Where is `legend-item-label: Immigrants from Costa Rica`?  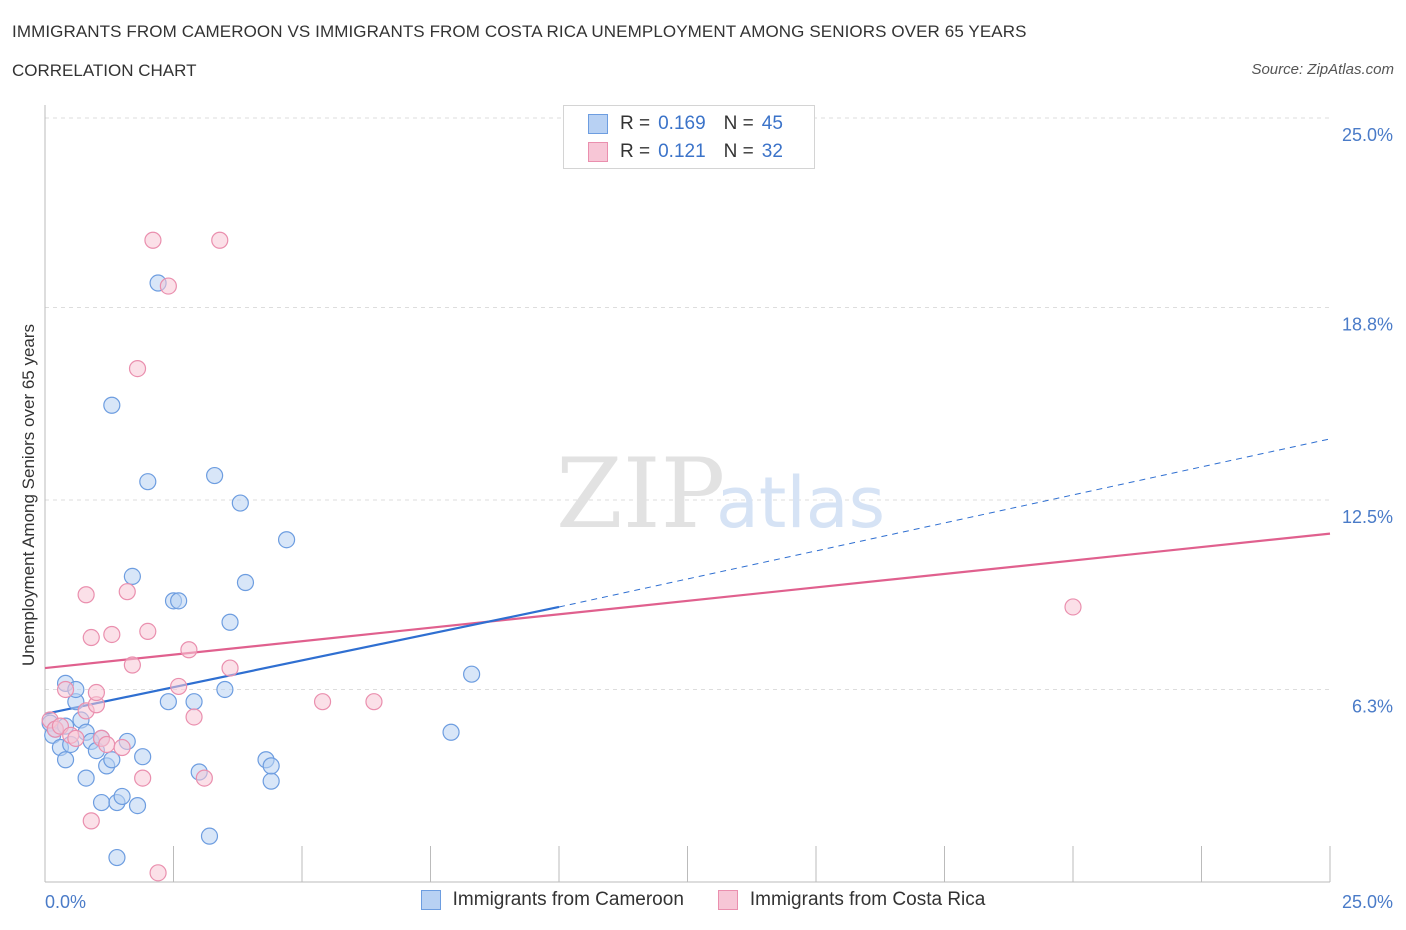 legend-item-label: Immigrants from Costa Rica is located at coordinates (867, 899).